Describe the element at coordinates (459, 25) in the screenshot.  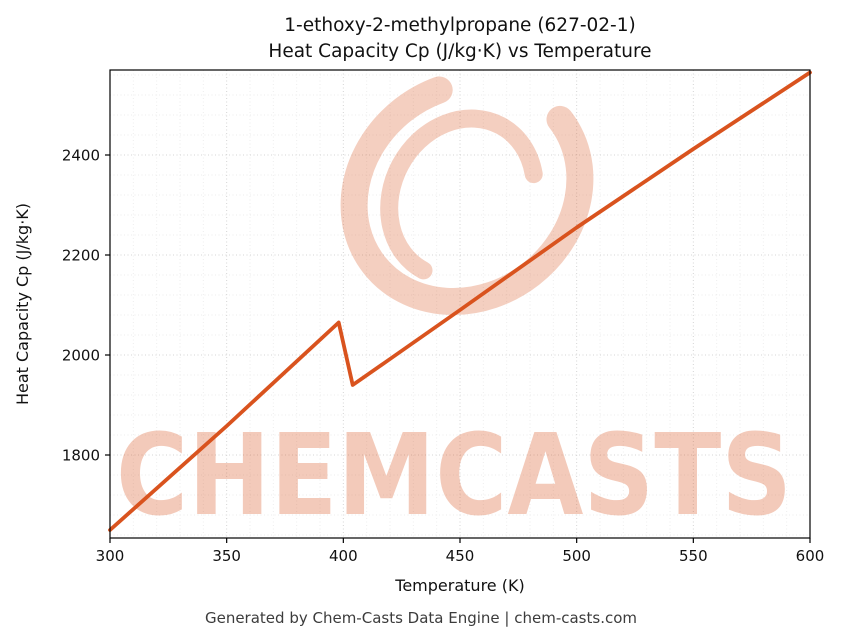
I see `chart-title-line1: 1-ethoxy-2-methylpropane (627-02-1)` at that location.